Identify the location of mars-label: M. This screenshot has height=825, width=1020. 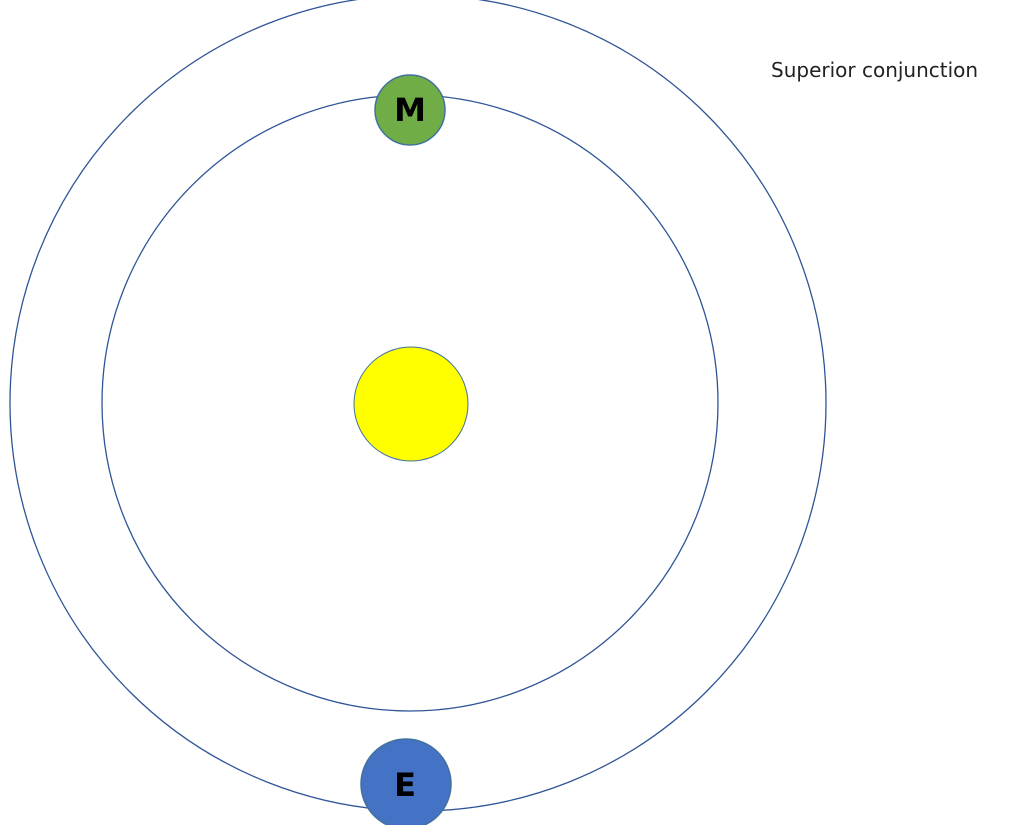
(410, 110).